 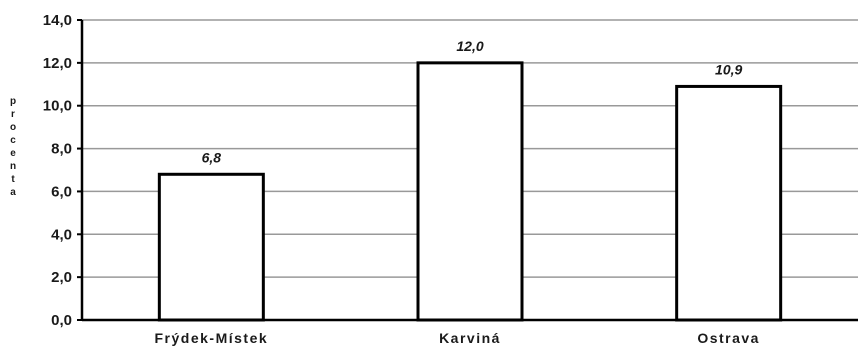 I want to click on y-tick-label: 8,0, so click(x=61, y=149).